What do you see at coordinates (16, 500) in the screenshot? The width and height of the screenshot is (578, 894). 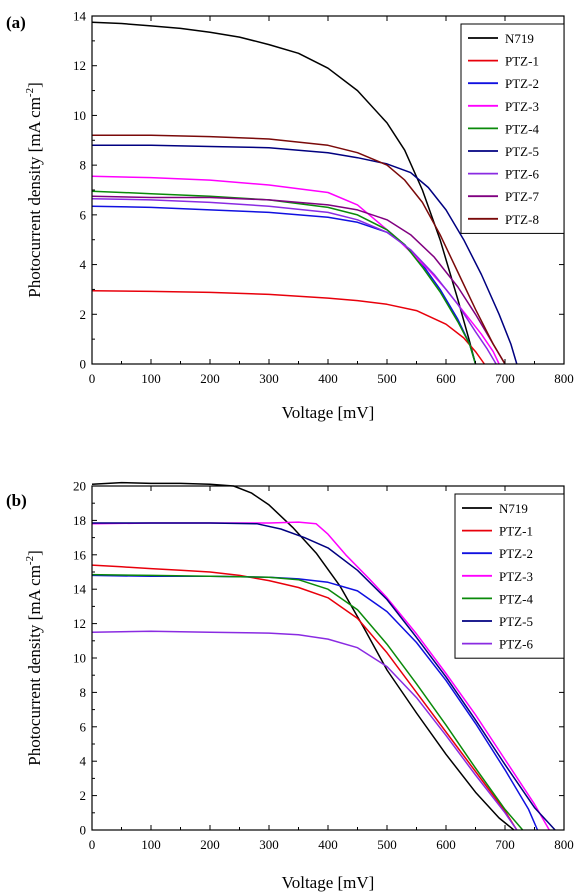 I see `panel-label: (b)` at bounding box center [16, 500].